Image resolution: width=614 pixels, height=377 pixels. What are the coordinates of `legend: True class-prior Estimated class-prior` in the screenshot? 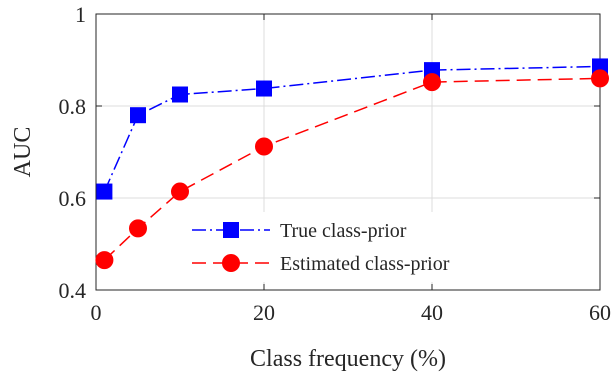 It's located at (346, 247).